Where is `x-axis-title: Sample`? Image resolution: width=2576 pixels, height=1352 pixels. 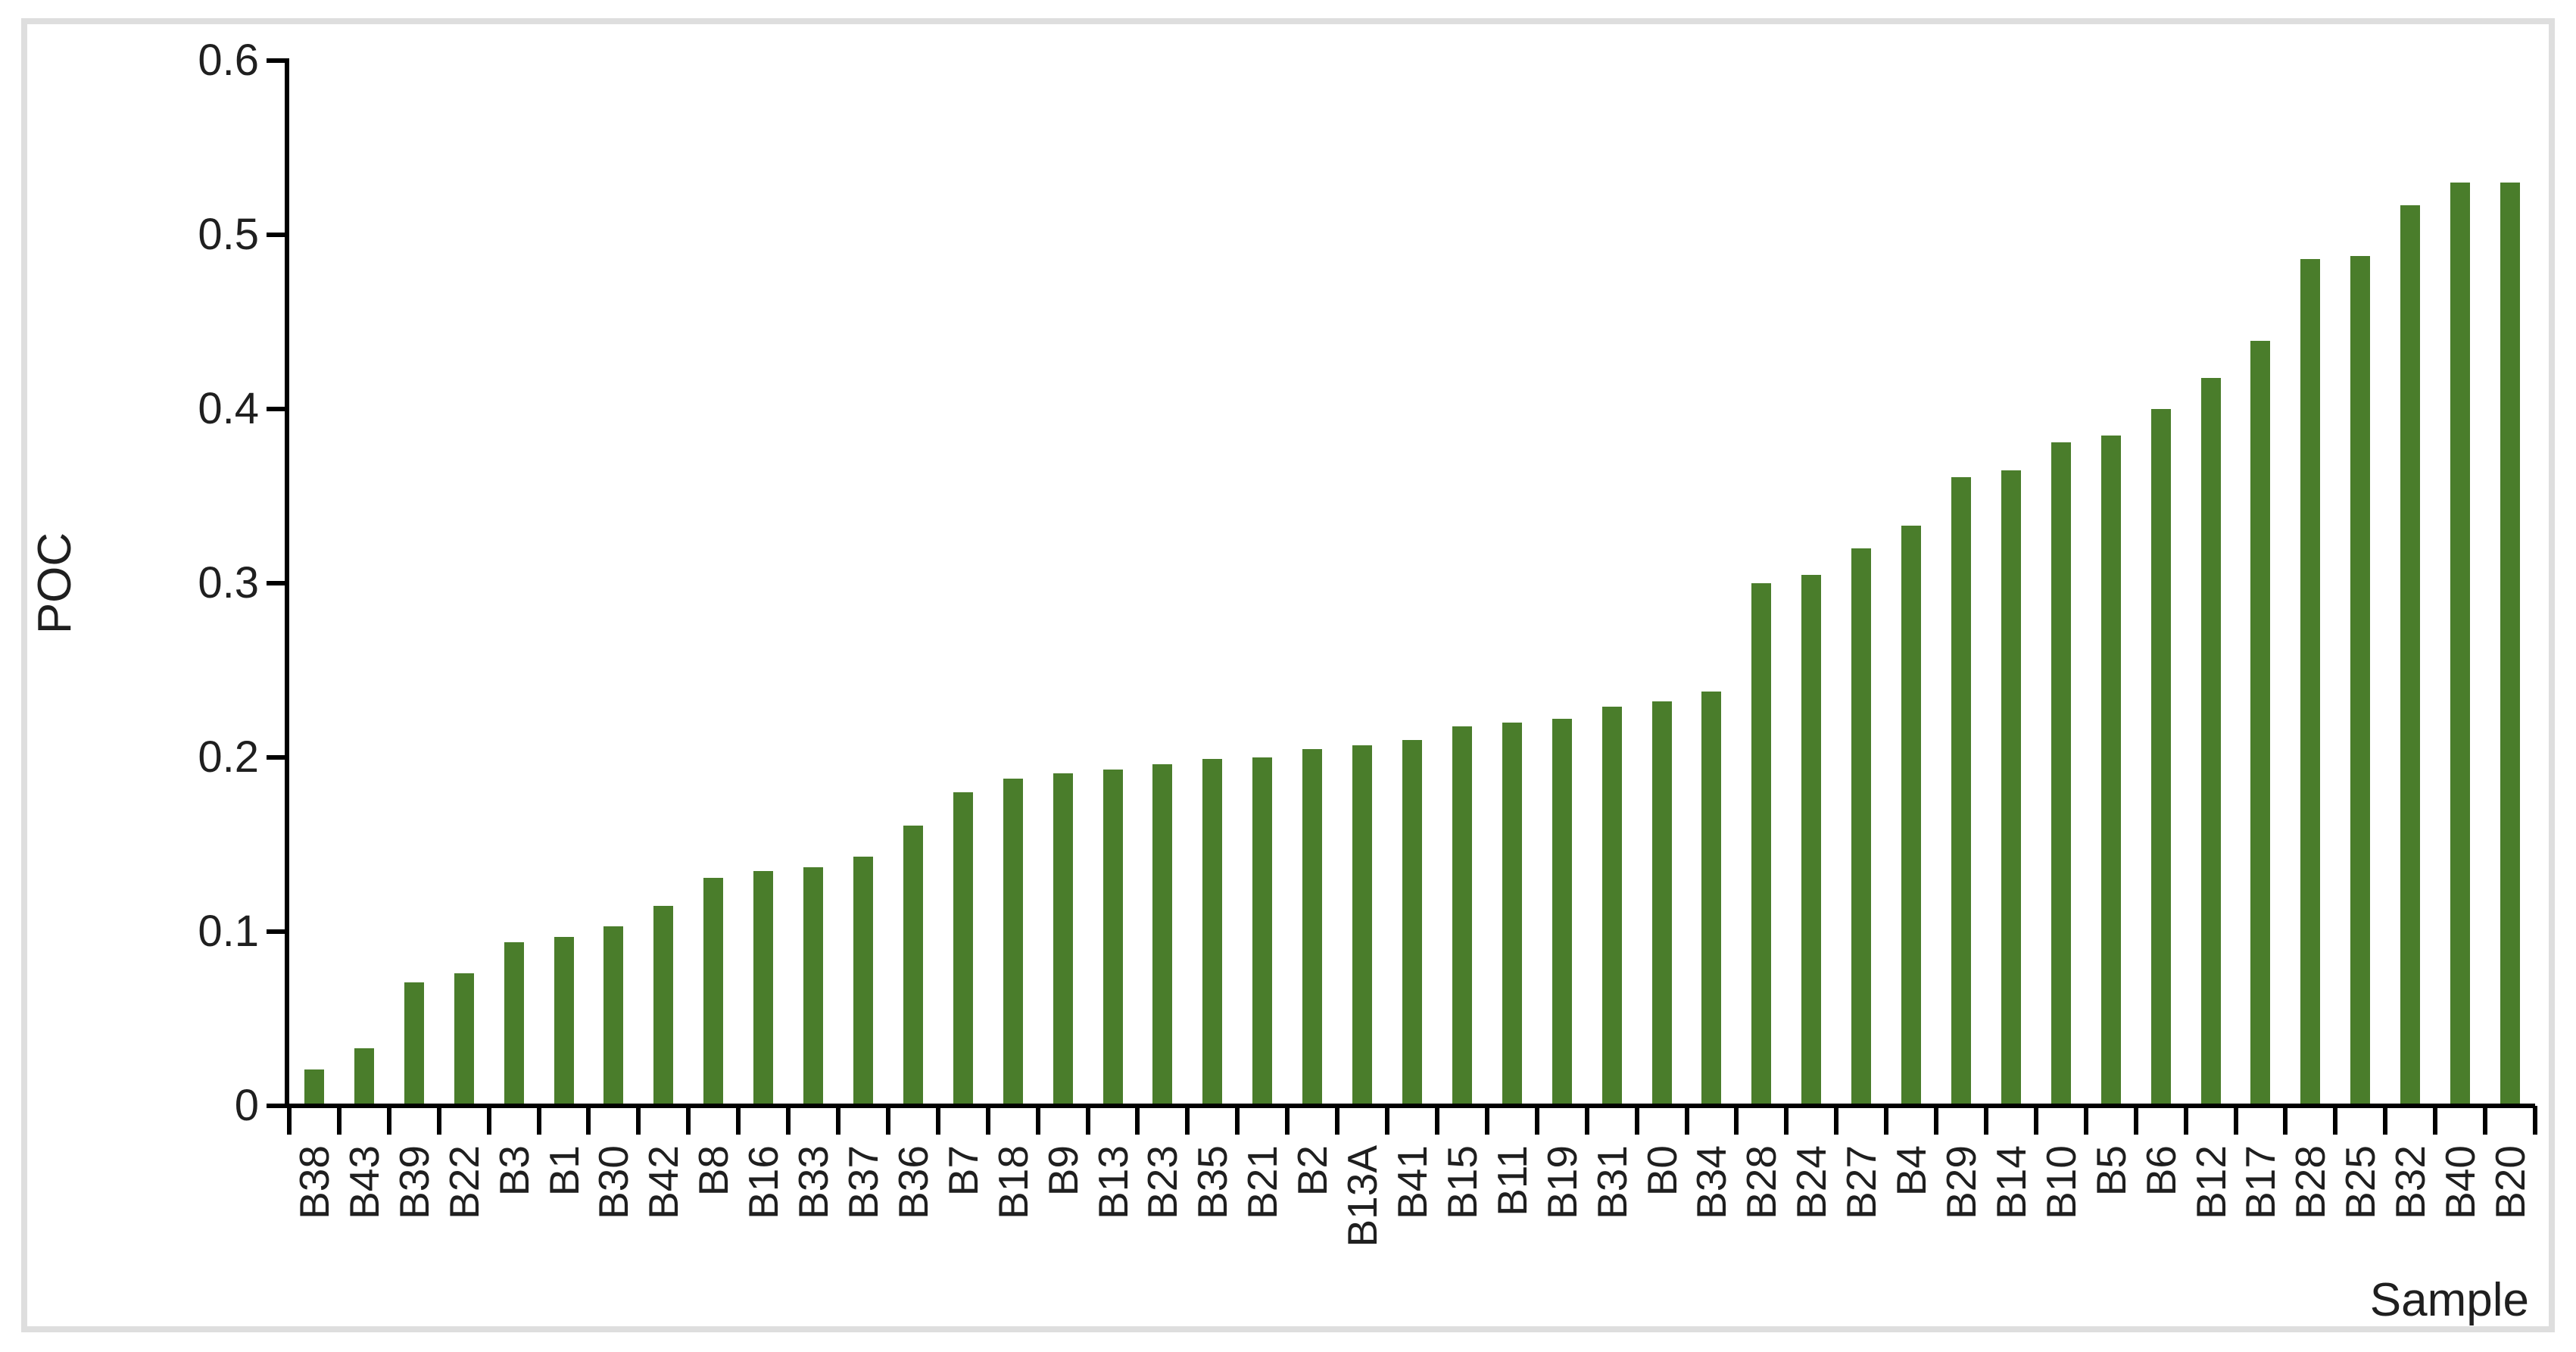 x-axis-title: Sample is located at coordinates (2449, 1300).